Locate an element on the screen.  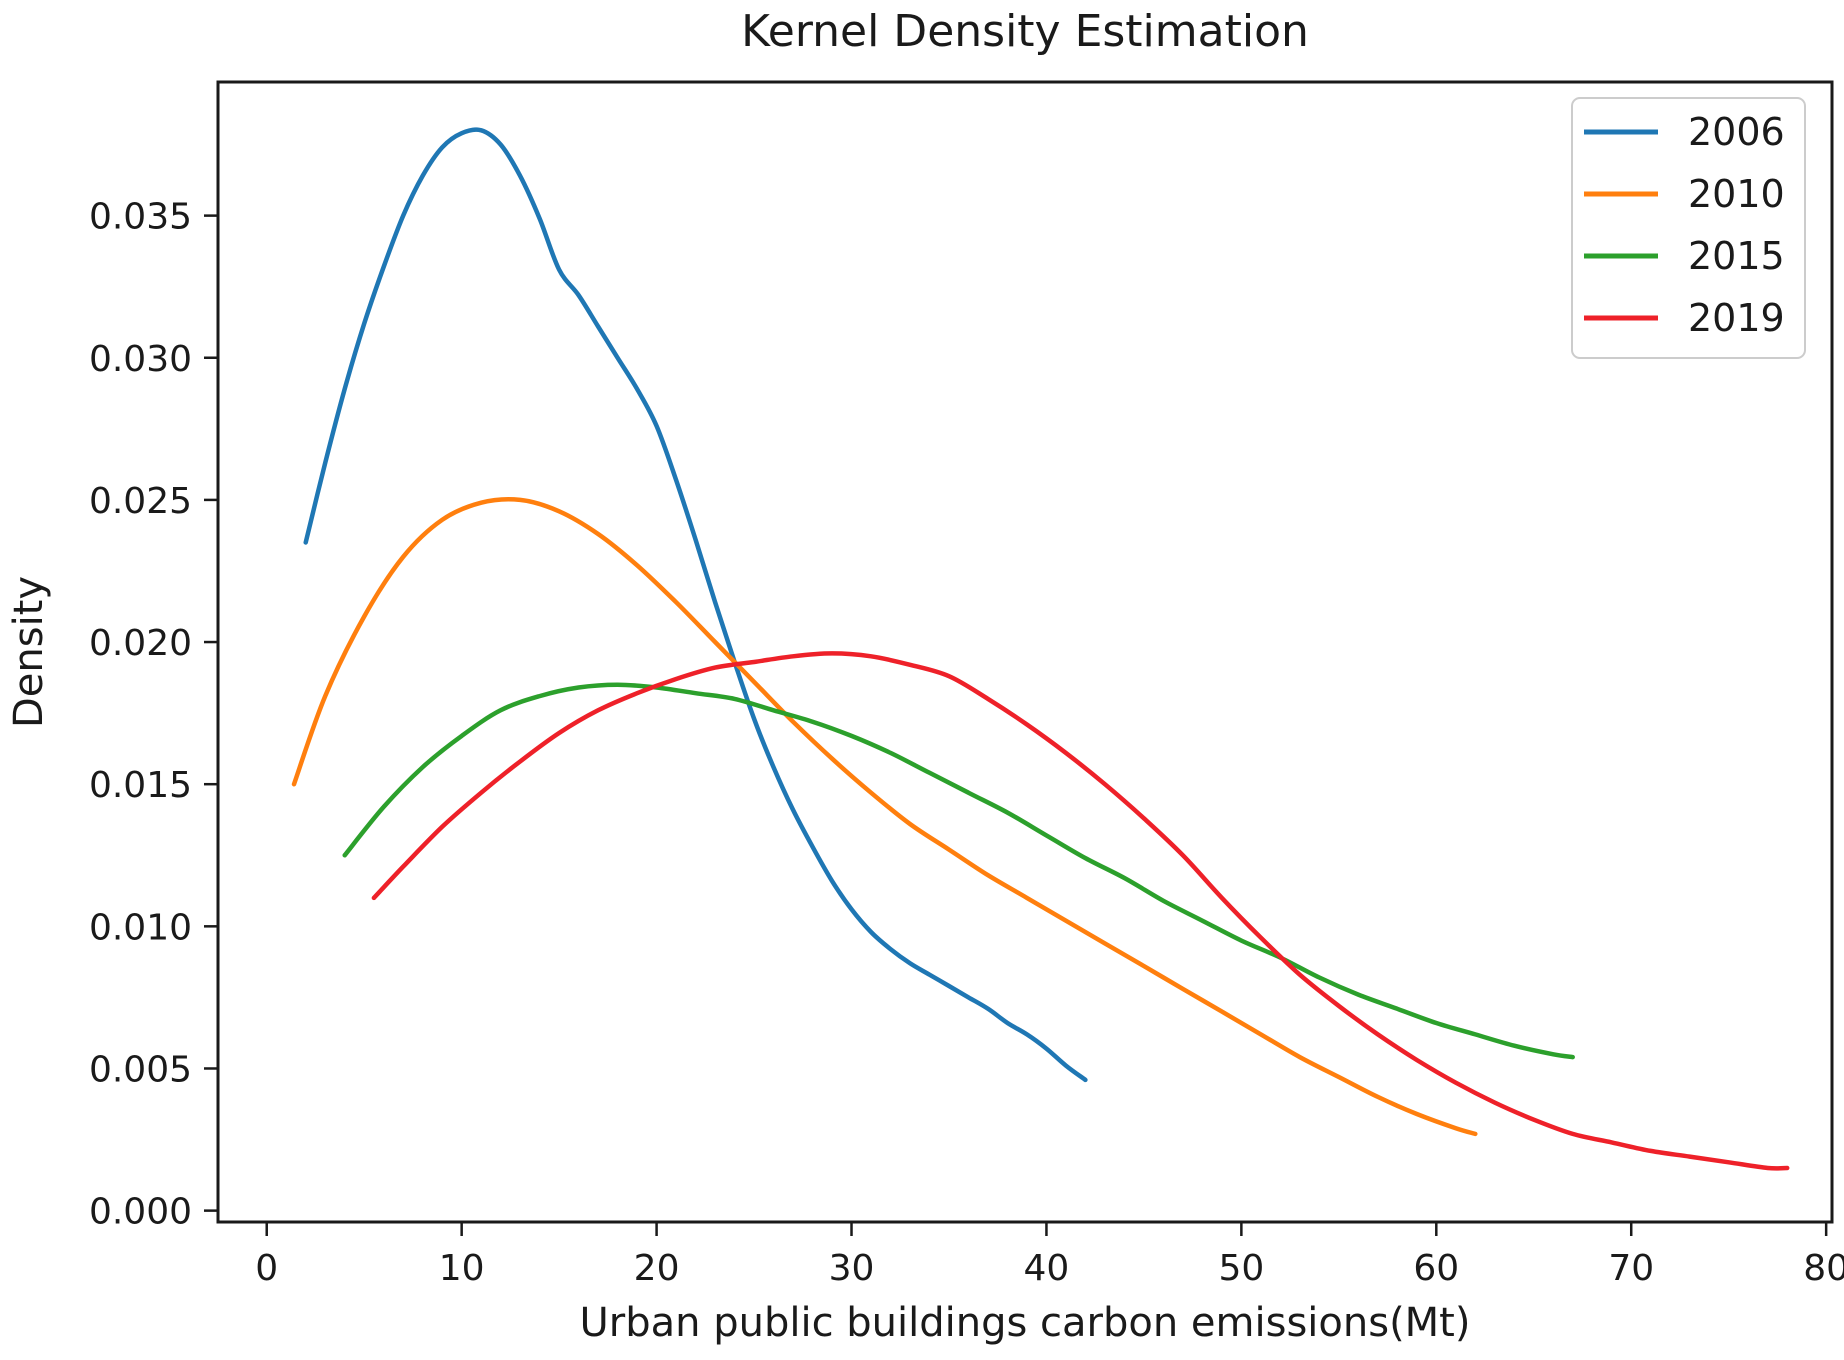
legend: 2006 2010 2015 2019 is located at coordinates (1688, 228).